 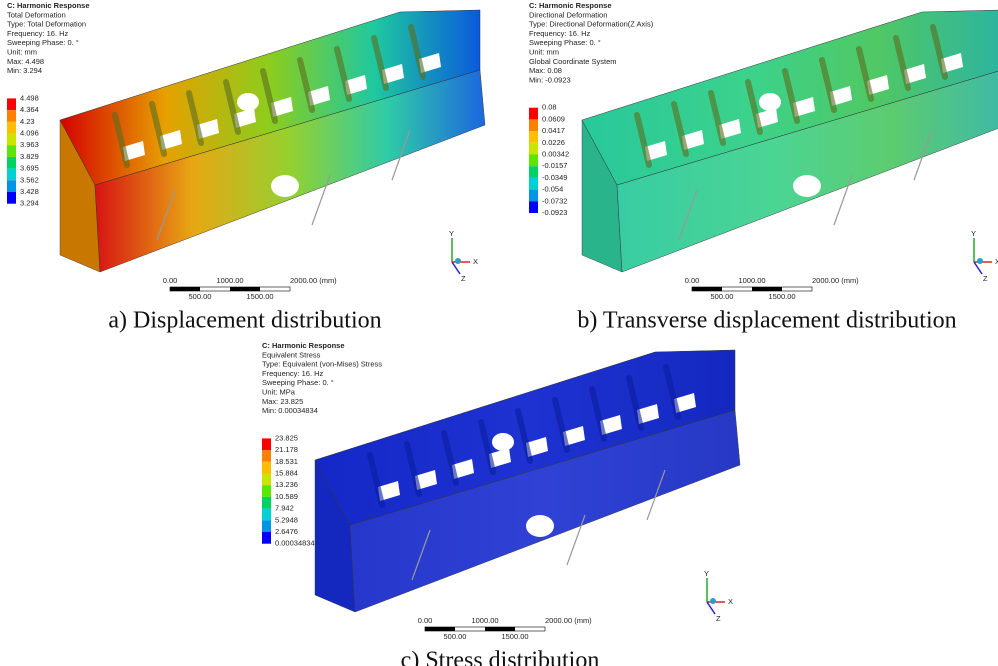 What do you see at coordinates (286, 519) in the screenshot?
I see `legend-label: 5.2948` at bounding box center [286, 519].